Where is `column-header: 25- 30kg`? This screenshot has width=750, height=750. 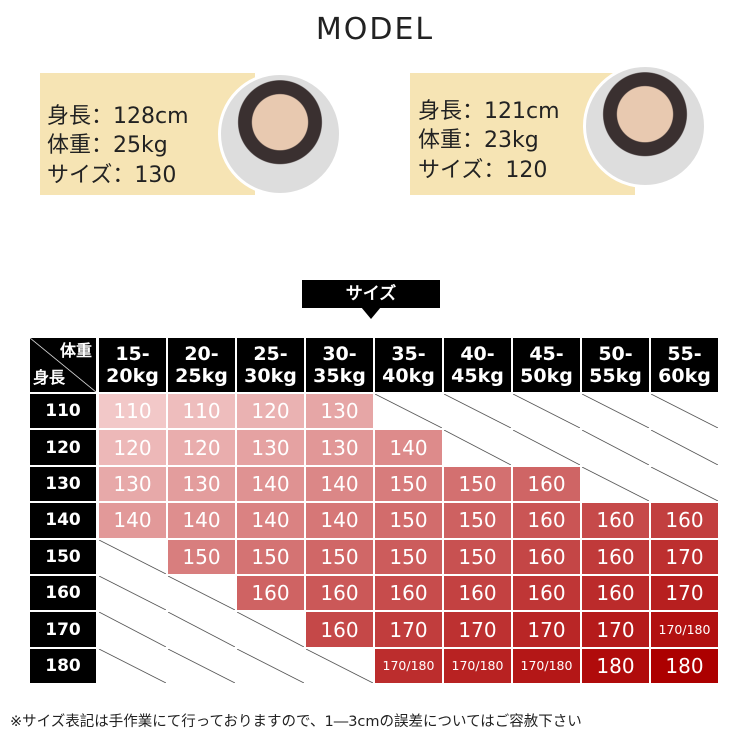
column-header: 25- 30kg is located at coordinates (270, 365).